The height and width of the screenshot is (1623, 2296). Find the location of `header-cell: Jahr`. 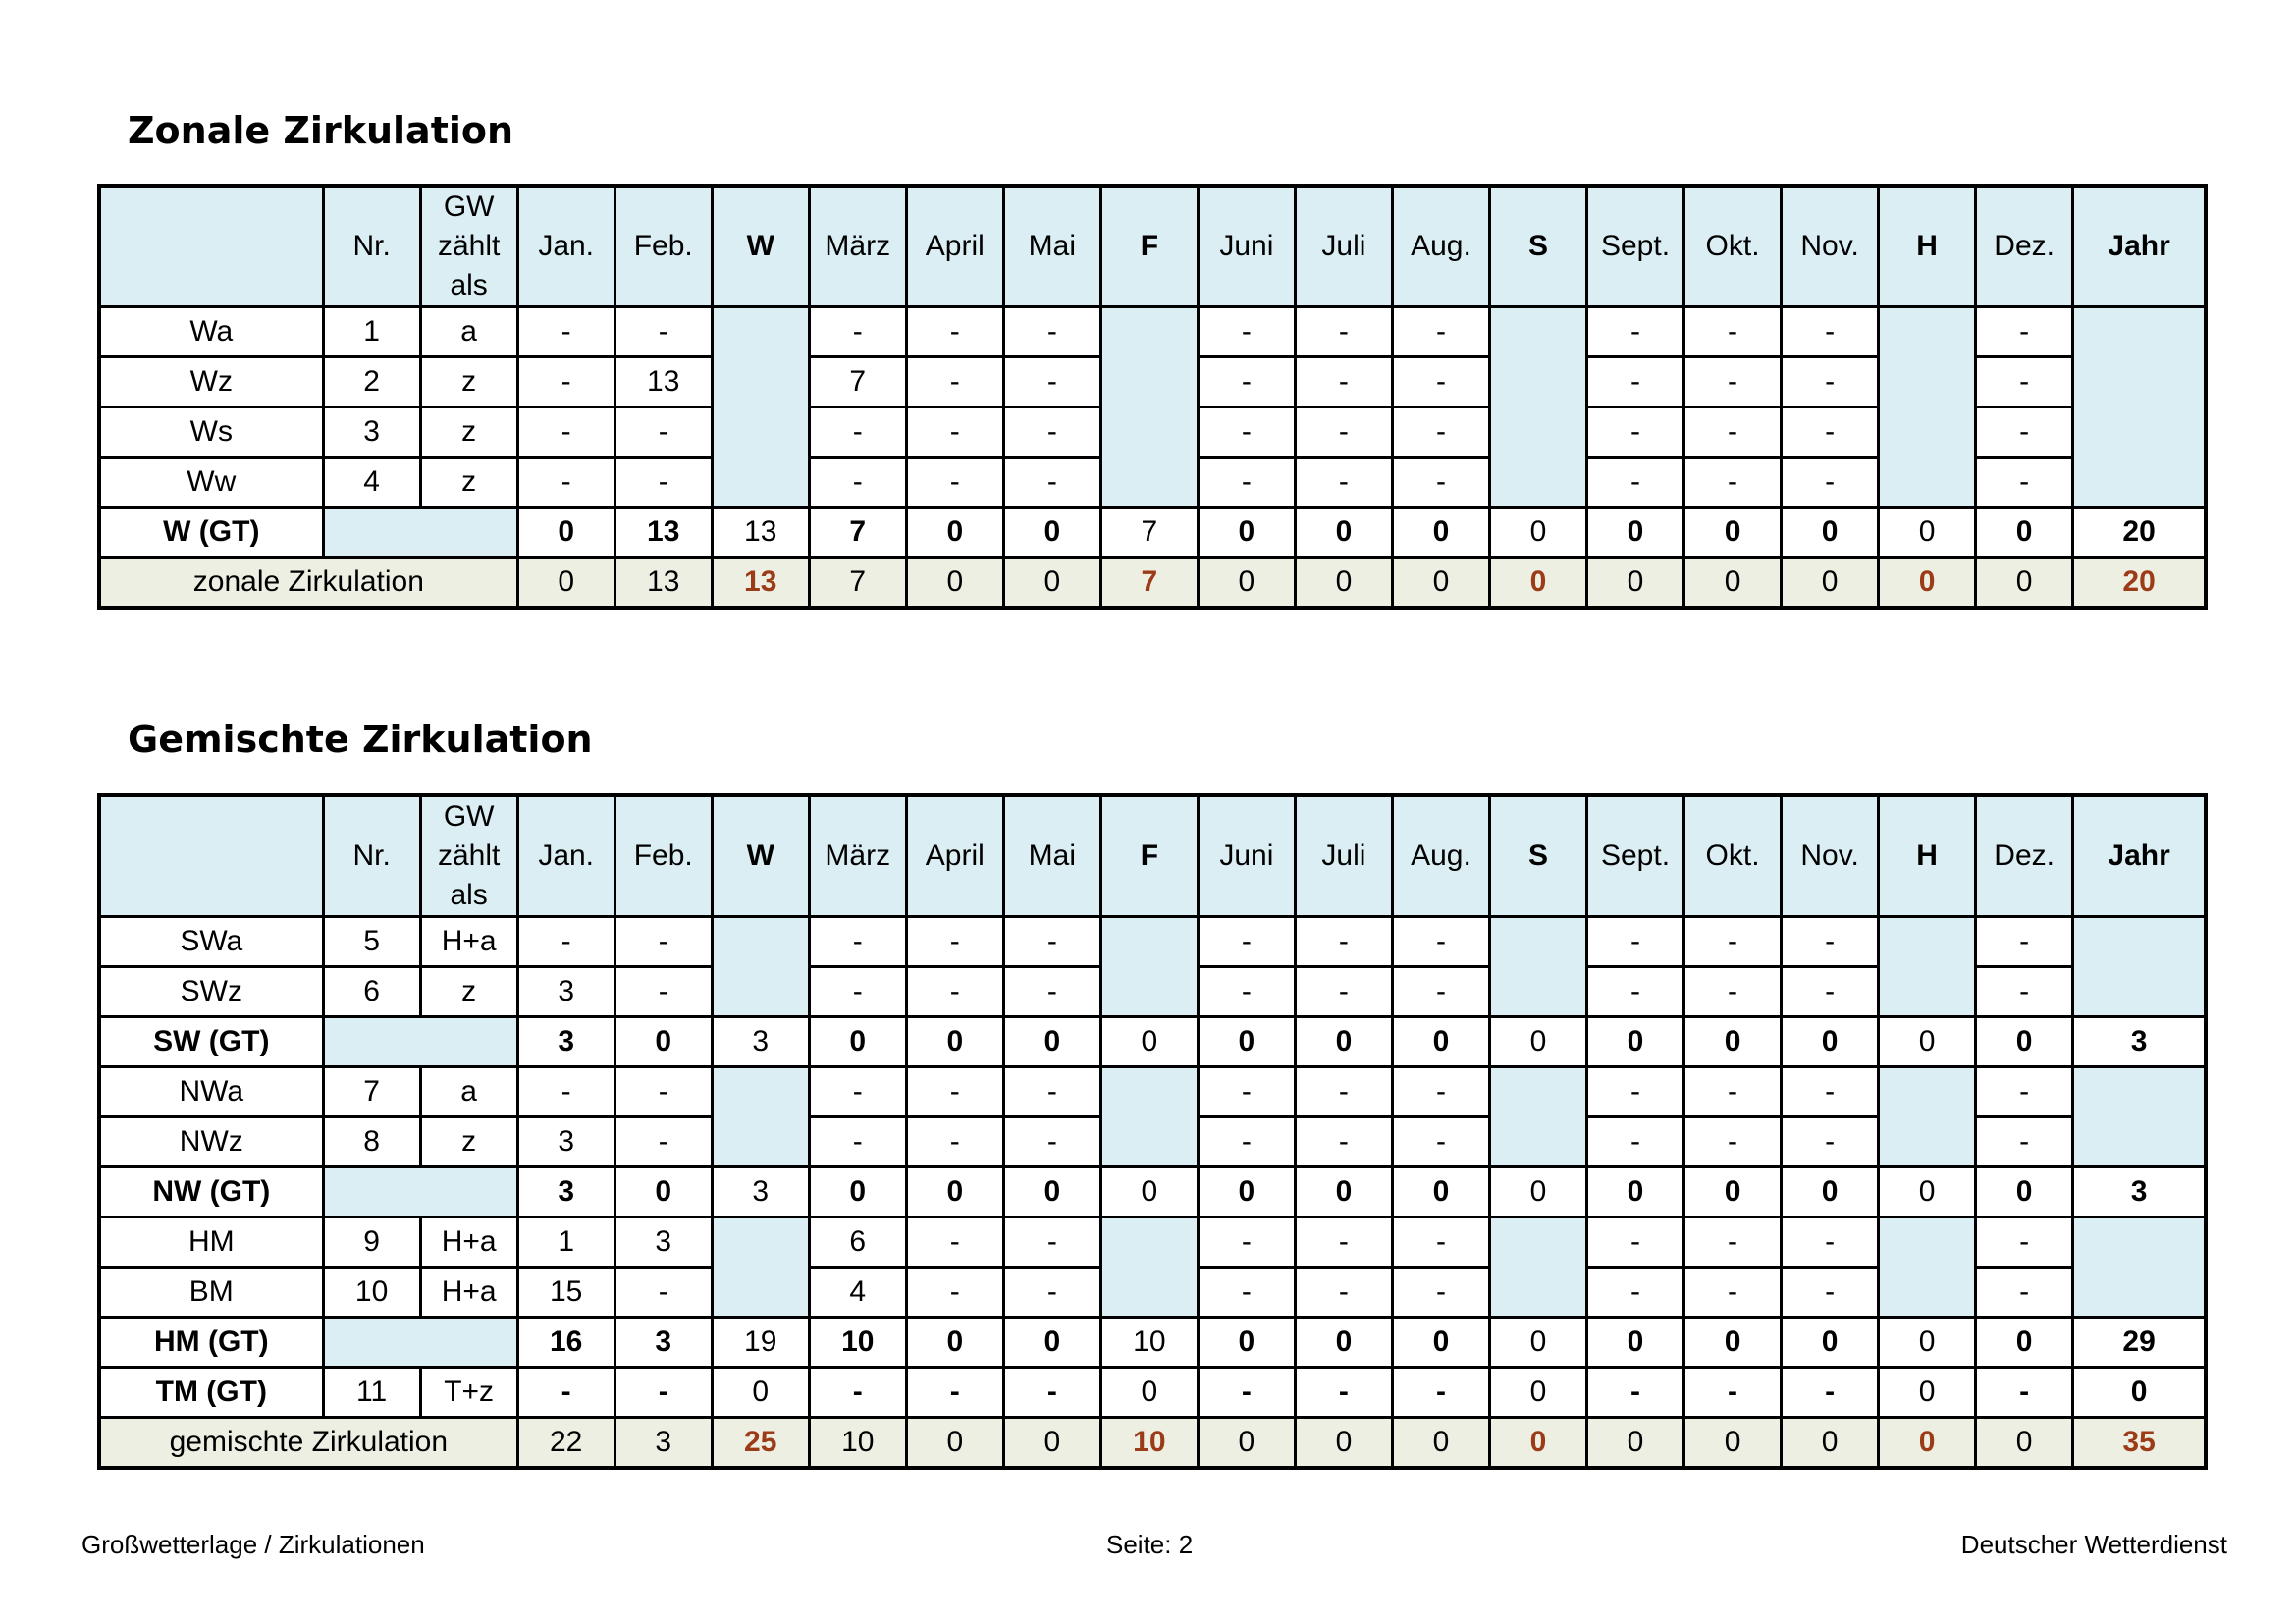

header-cell: Jahr is located at coordinates (2139, 855).